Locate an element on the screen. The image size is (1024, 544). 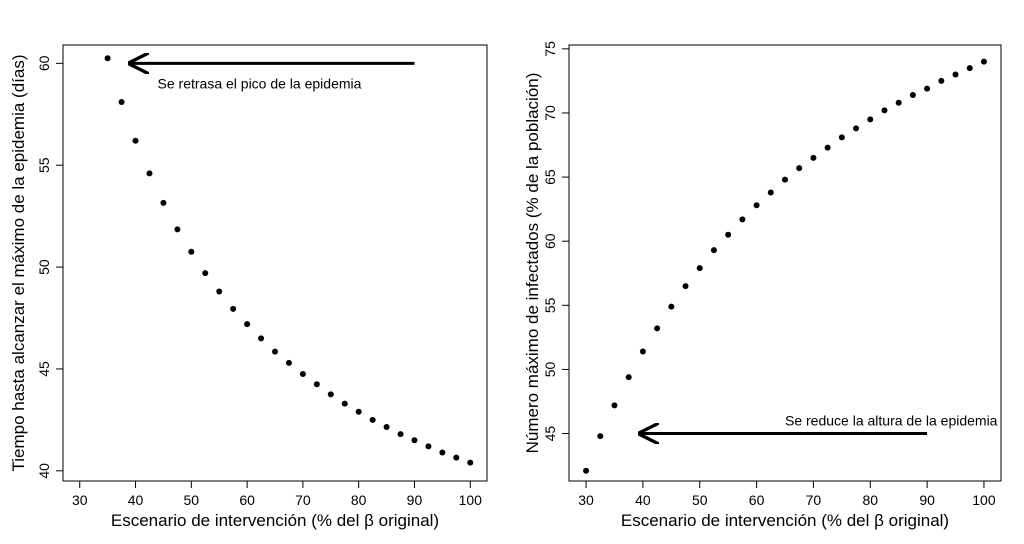
y-tick-label: 75 is located at coordinates (550, 49).